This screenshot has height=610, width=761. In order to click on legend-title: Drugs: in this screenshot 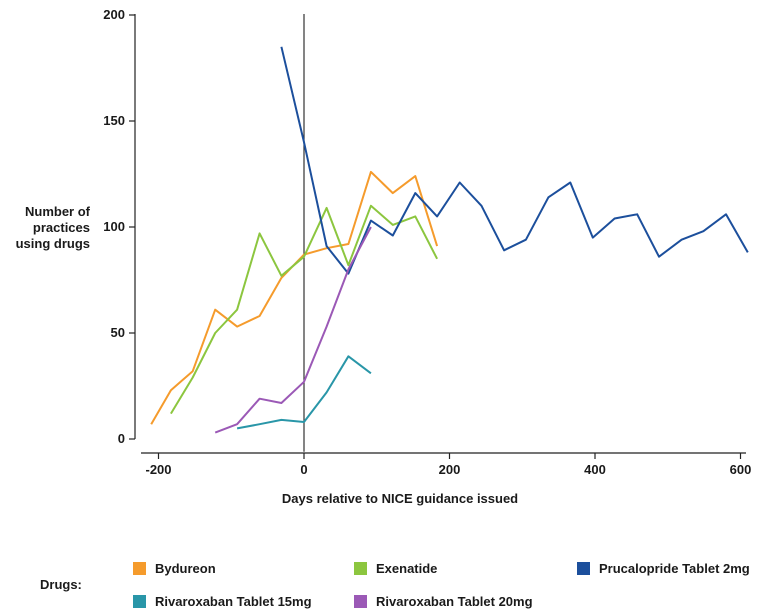, I will do `click(61, 584)`.